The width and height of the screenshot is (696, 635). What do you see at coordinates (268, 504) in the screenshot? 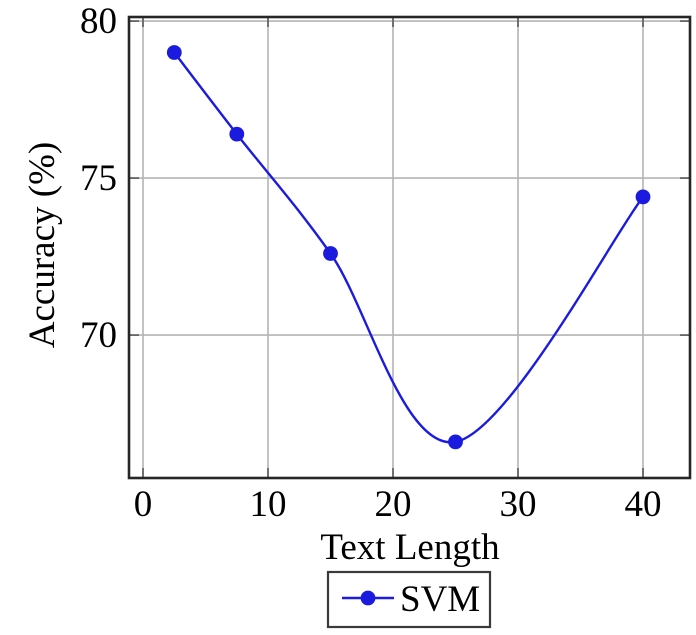
I see `x-tick-label: 10` at bounding box center [268, 504].